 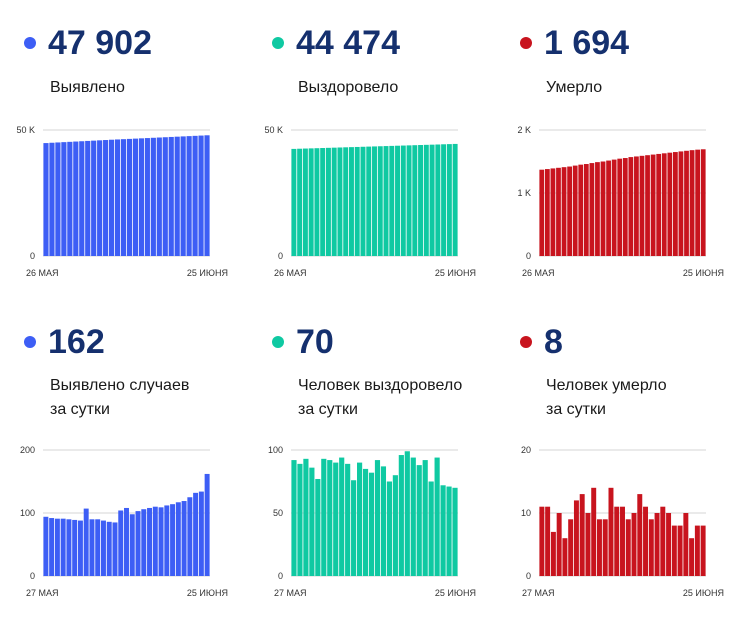 What do you see at coordinates (278, 43) in the screenshot?
I see `legend-dot-recovered` at bounding box center [278, 43].